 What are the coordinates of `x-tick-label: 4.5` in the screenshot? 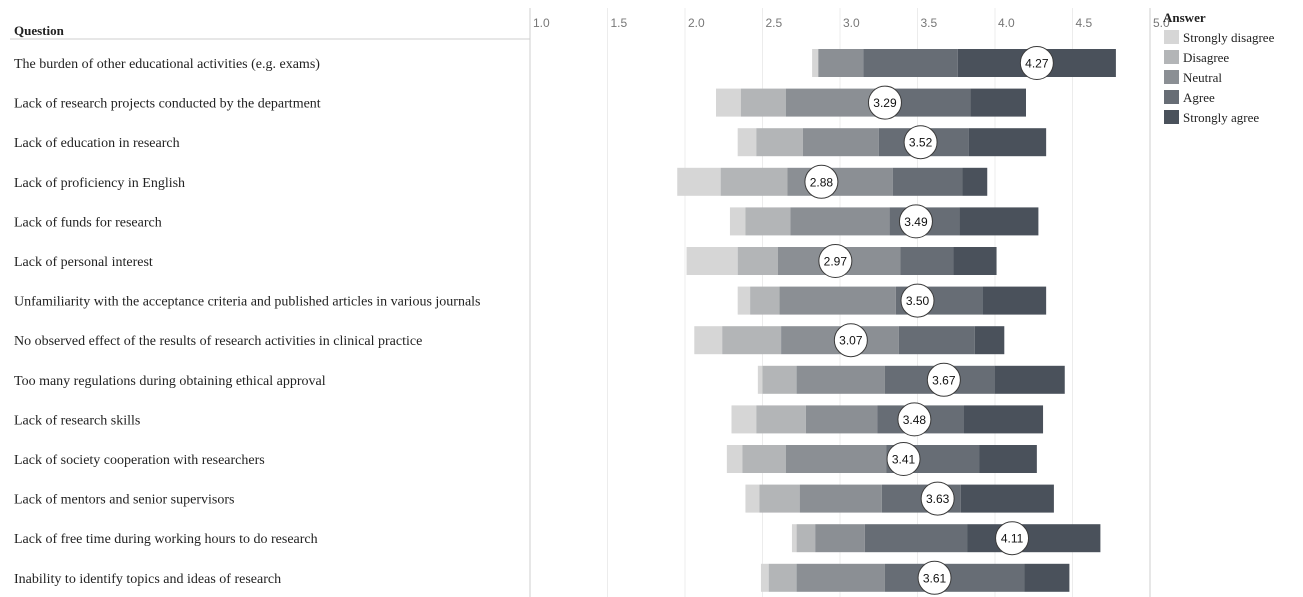 It's located at (1084, 23).